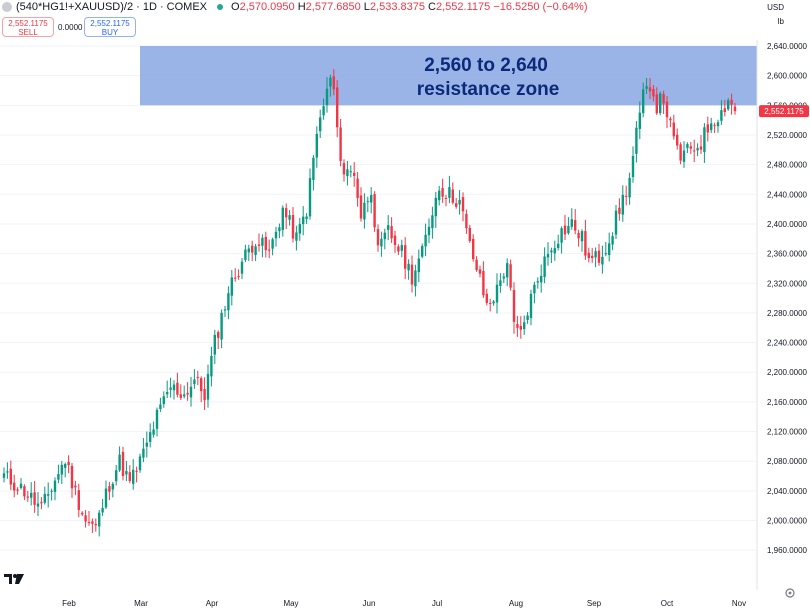 Image resolution: width=810 pixels, height=609 pixels. I want to click on spread-value: 0.0000, so click(70, 27).